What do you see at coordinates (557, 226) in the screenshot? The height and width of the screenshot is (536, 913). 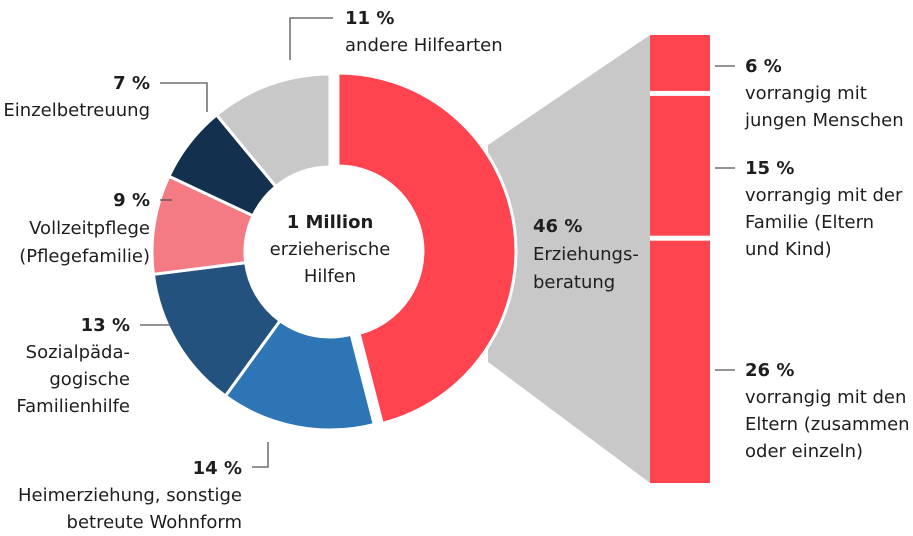 I see `value-label: 46 %` at bounding box center [557, 226].